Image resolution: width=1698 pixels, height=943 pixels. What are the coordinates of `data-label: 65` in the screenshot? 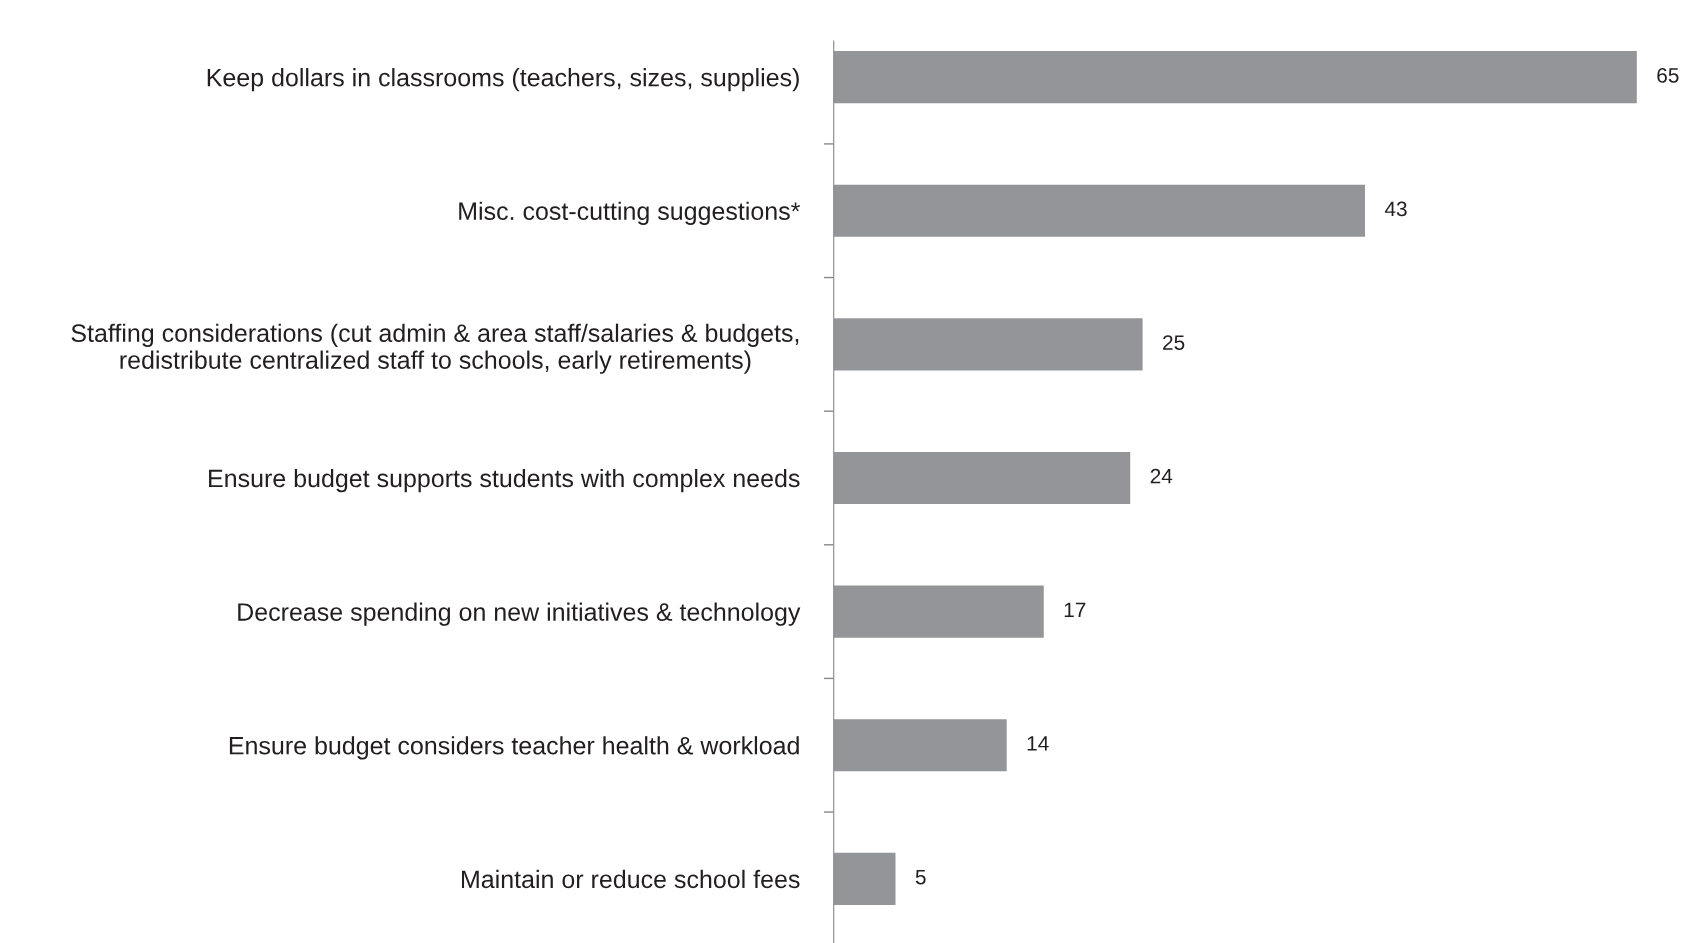 It's located at (1668, 75).